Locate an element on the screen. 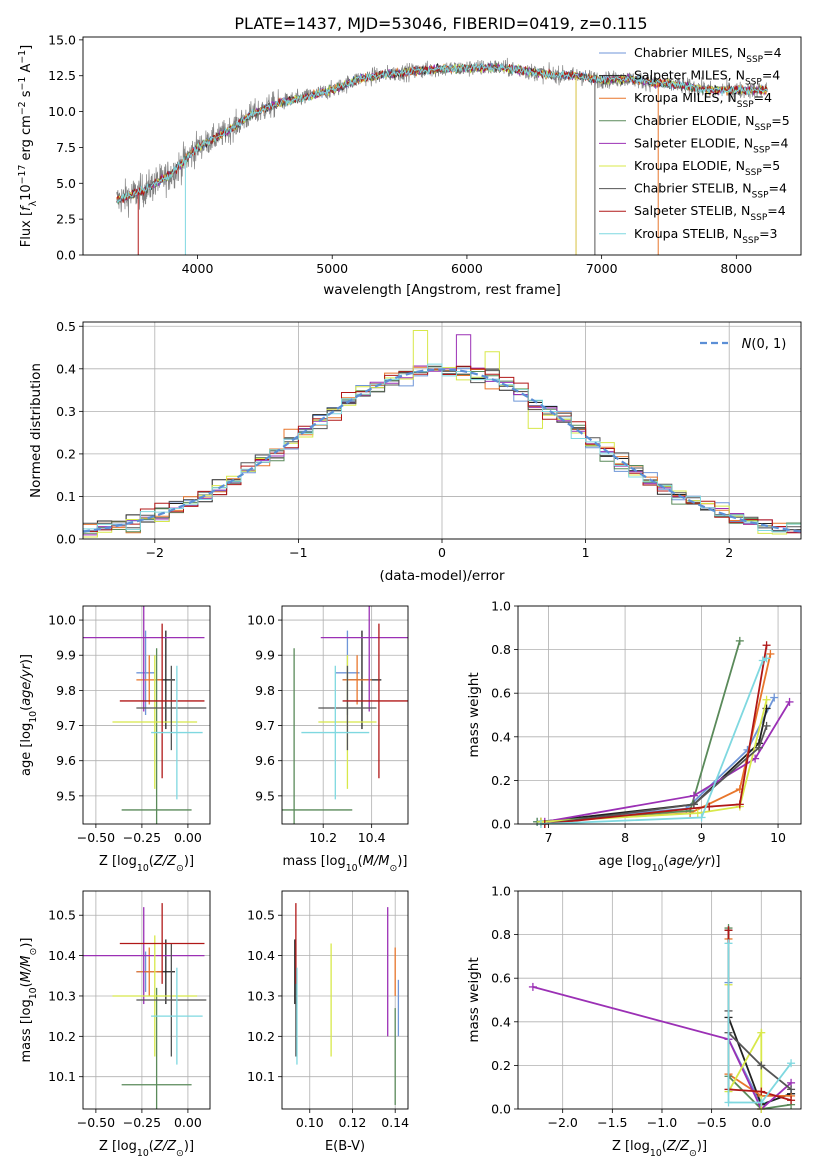  legend-label: Kroupa ELODIE, NSSP=5 is located at coordinates (707, 168).